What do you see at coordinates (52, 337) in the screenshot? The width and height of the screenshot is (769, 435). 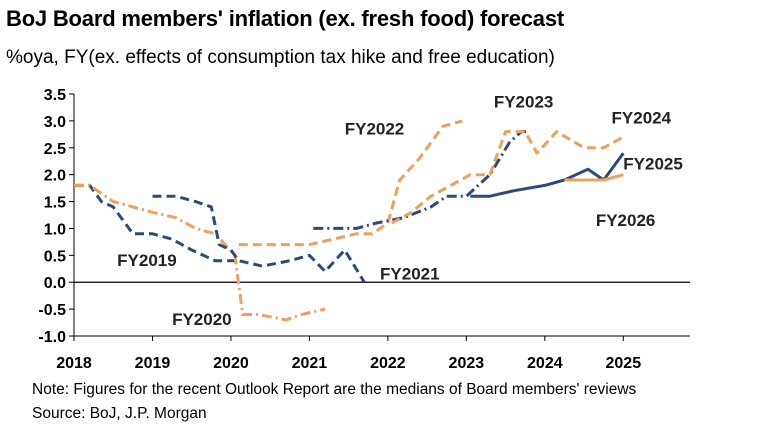 I see `y-tick-label: -1.0` at bounding box center [52, 337].